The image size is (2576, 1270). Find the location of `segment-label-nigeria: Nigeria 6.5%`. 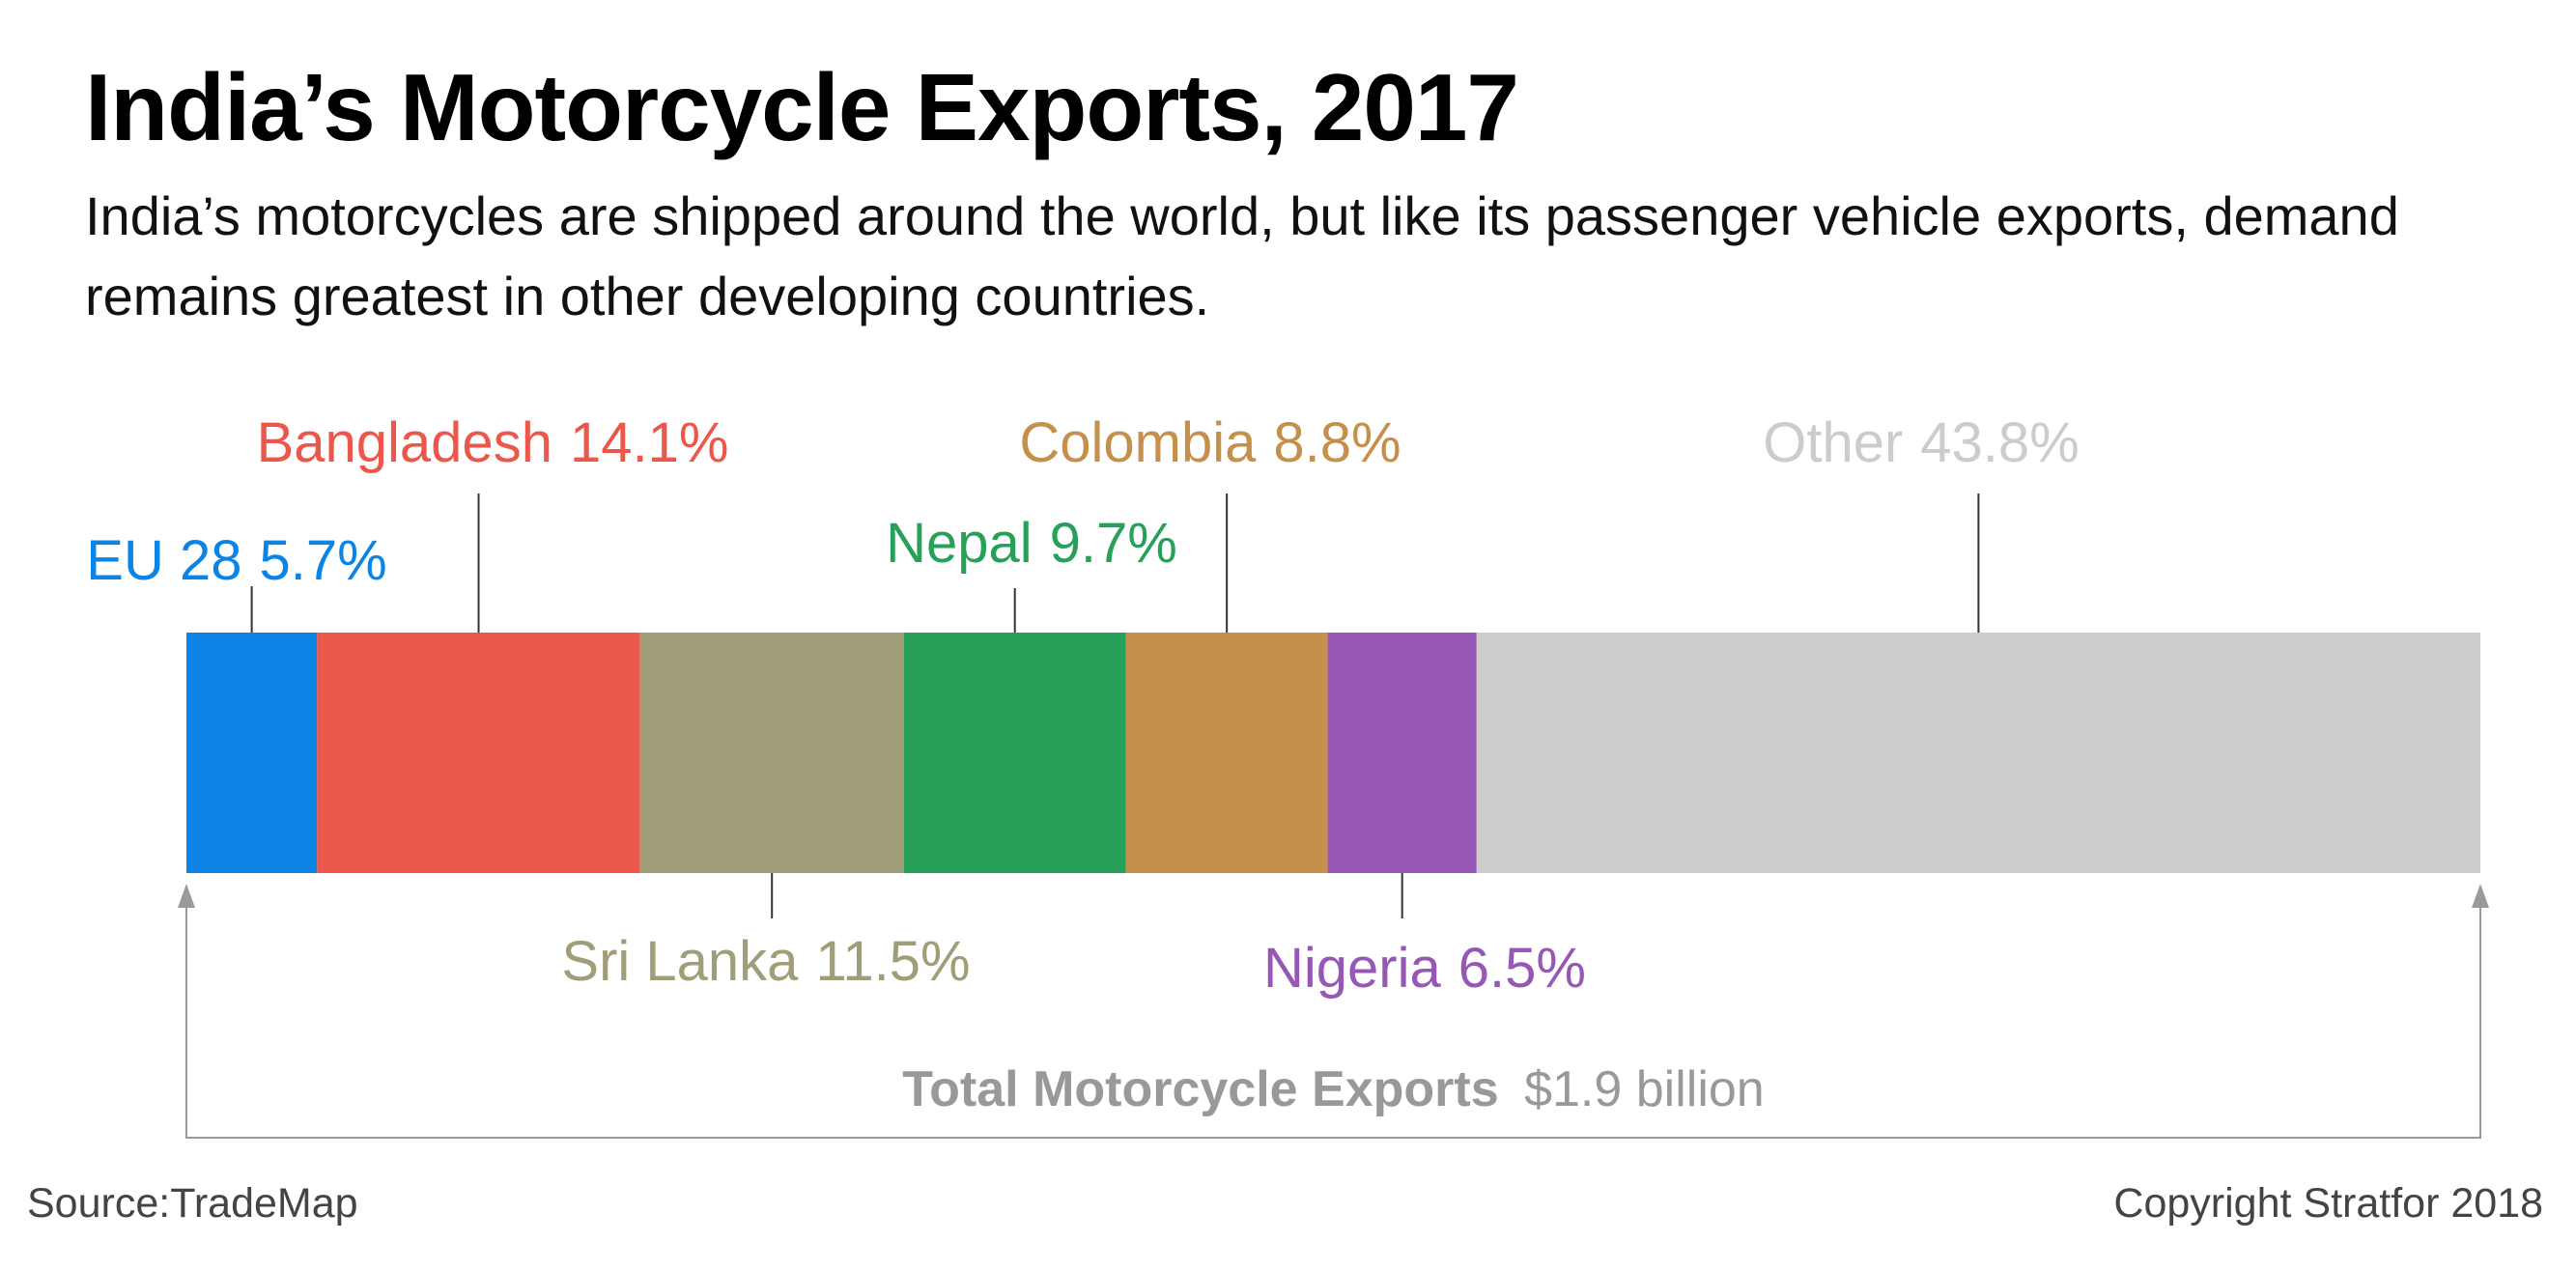

segment-label-nigeria: Nigeria 6.5% is located at coordinates (1424, 968).